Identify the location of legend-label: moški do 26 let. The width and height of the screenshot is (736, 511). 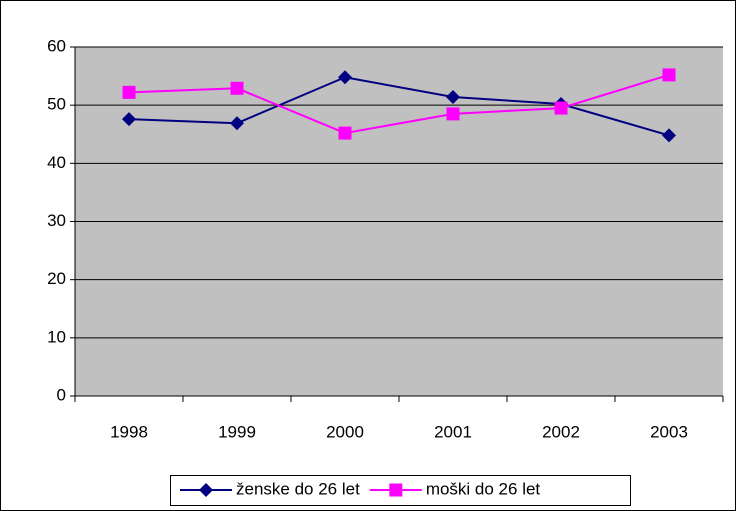
(483, 488).